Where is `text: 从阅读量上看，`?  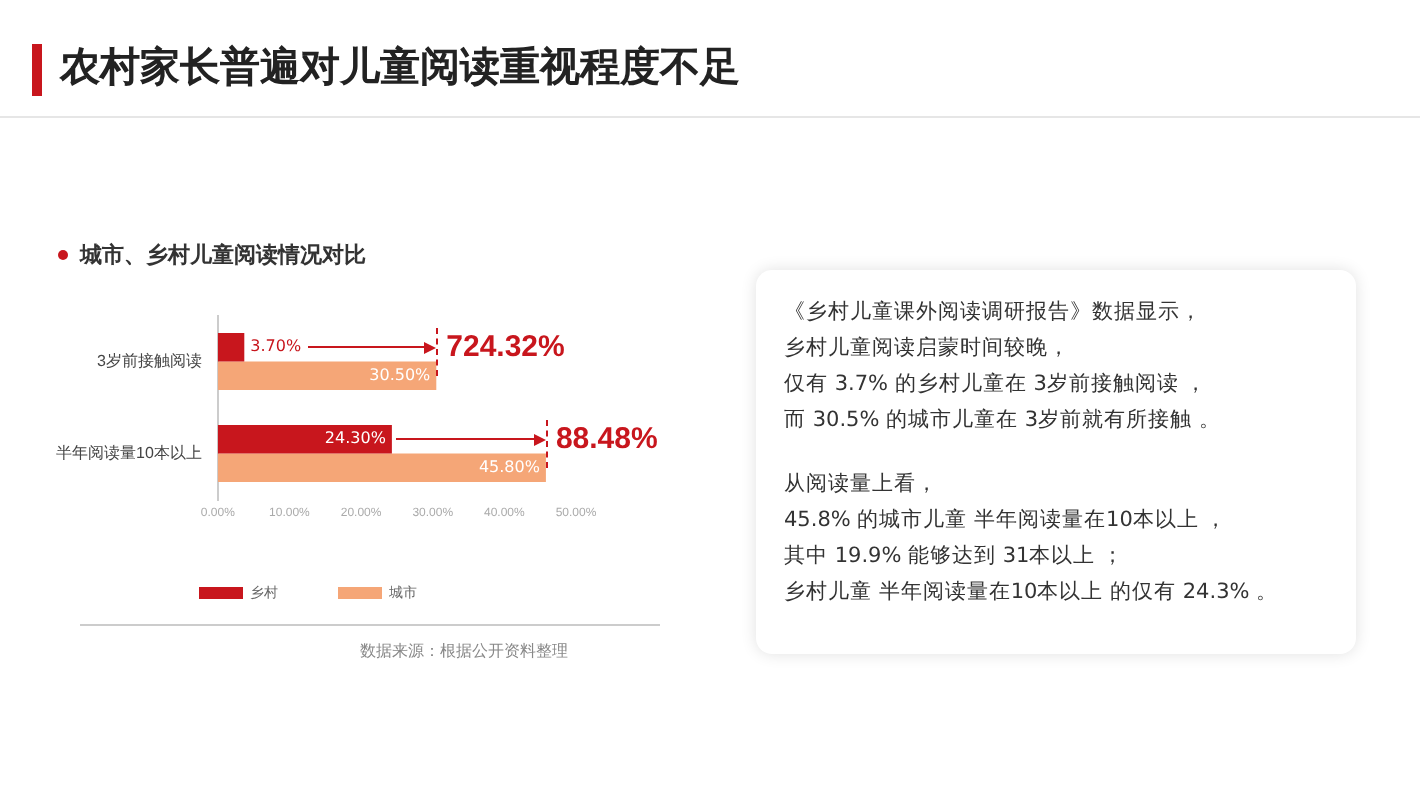
text: 从阅读量上看， is located at coordinates (862, 485).